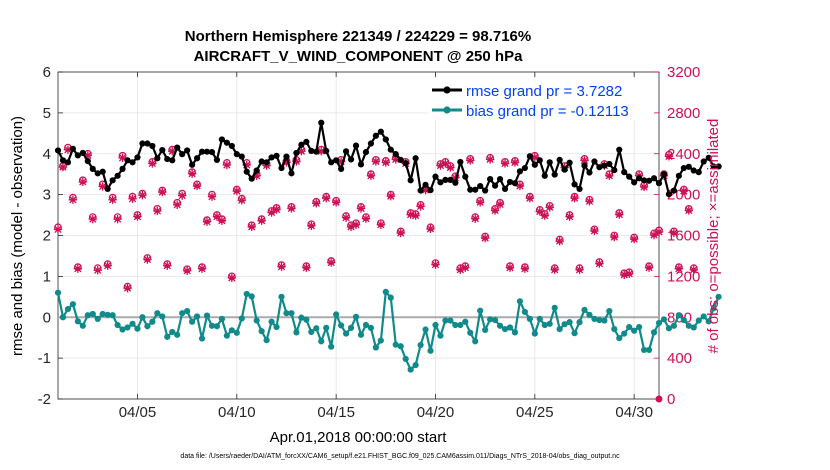 The width and height of the screenshot is (830, 470). Describe the element at coordinates (671, 399) in the screenshot. I see `y2-tick-label: 0` at that location.